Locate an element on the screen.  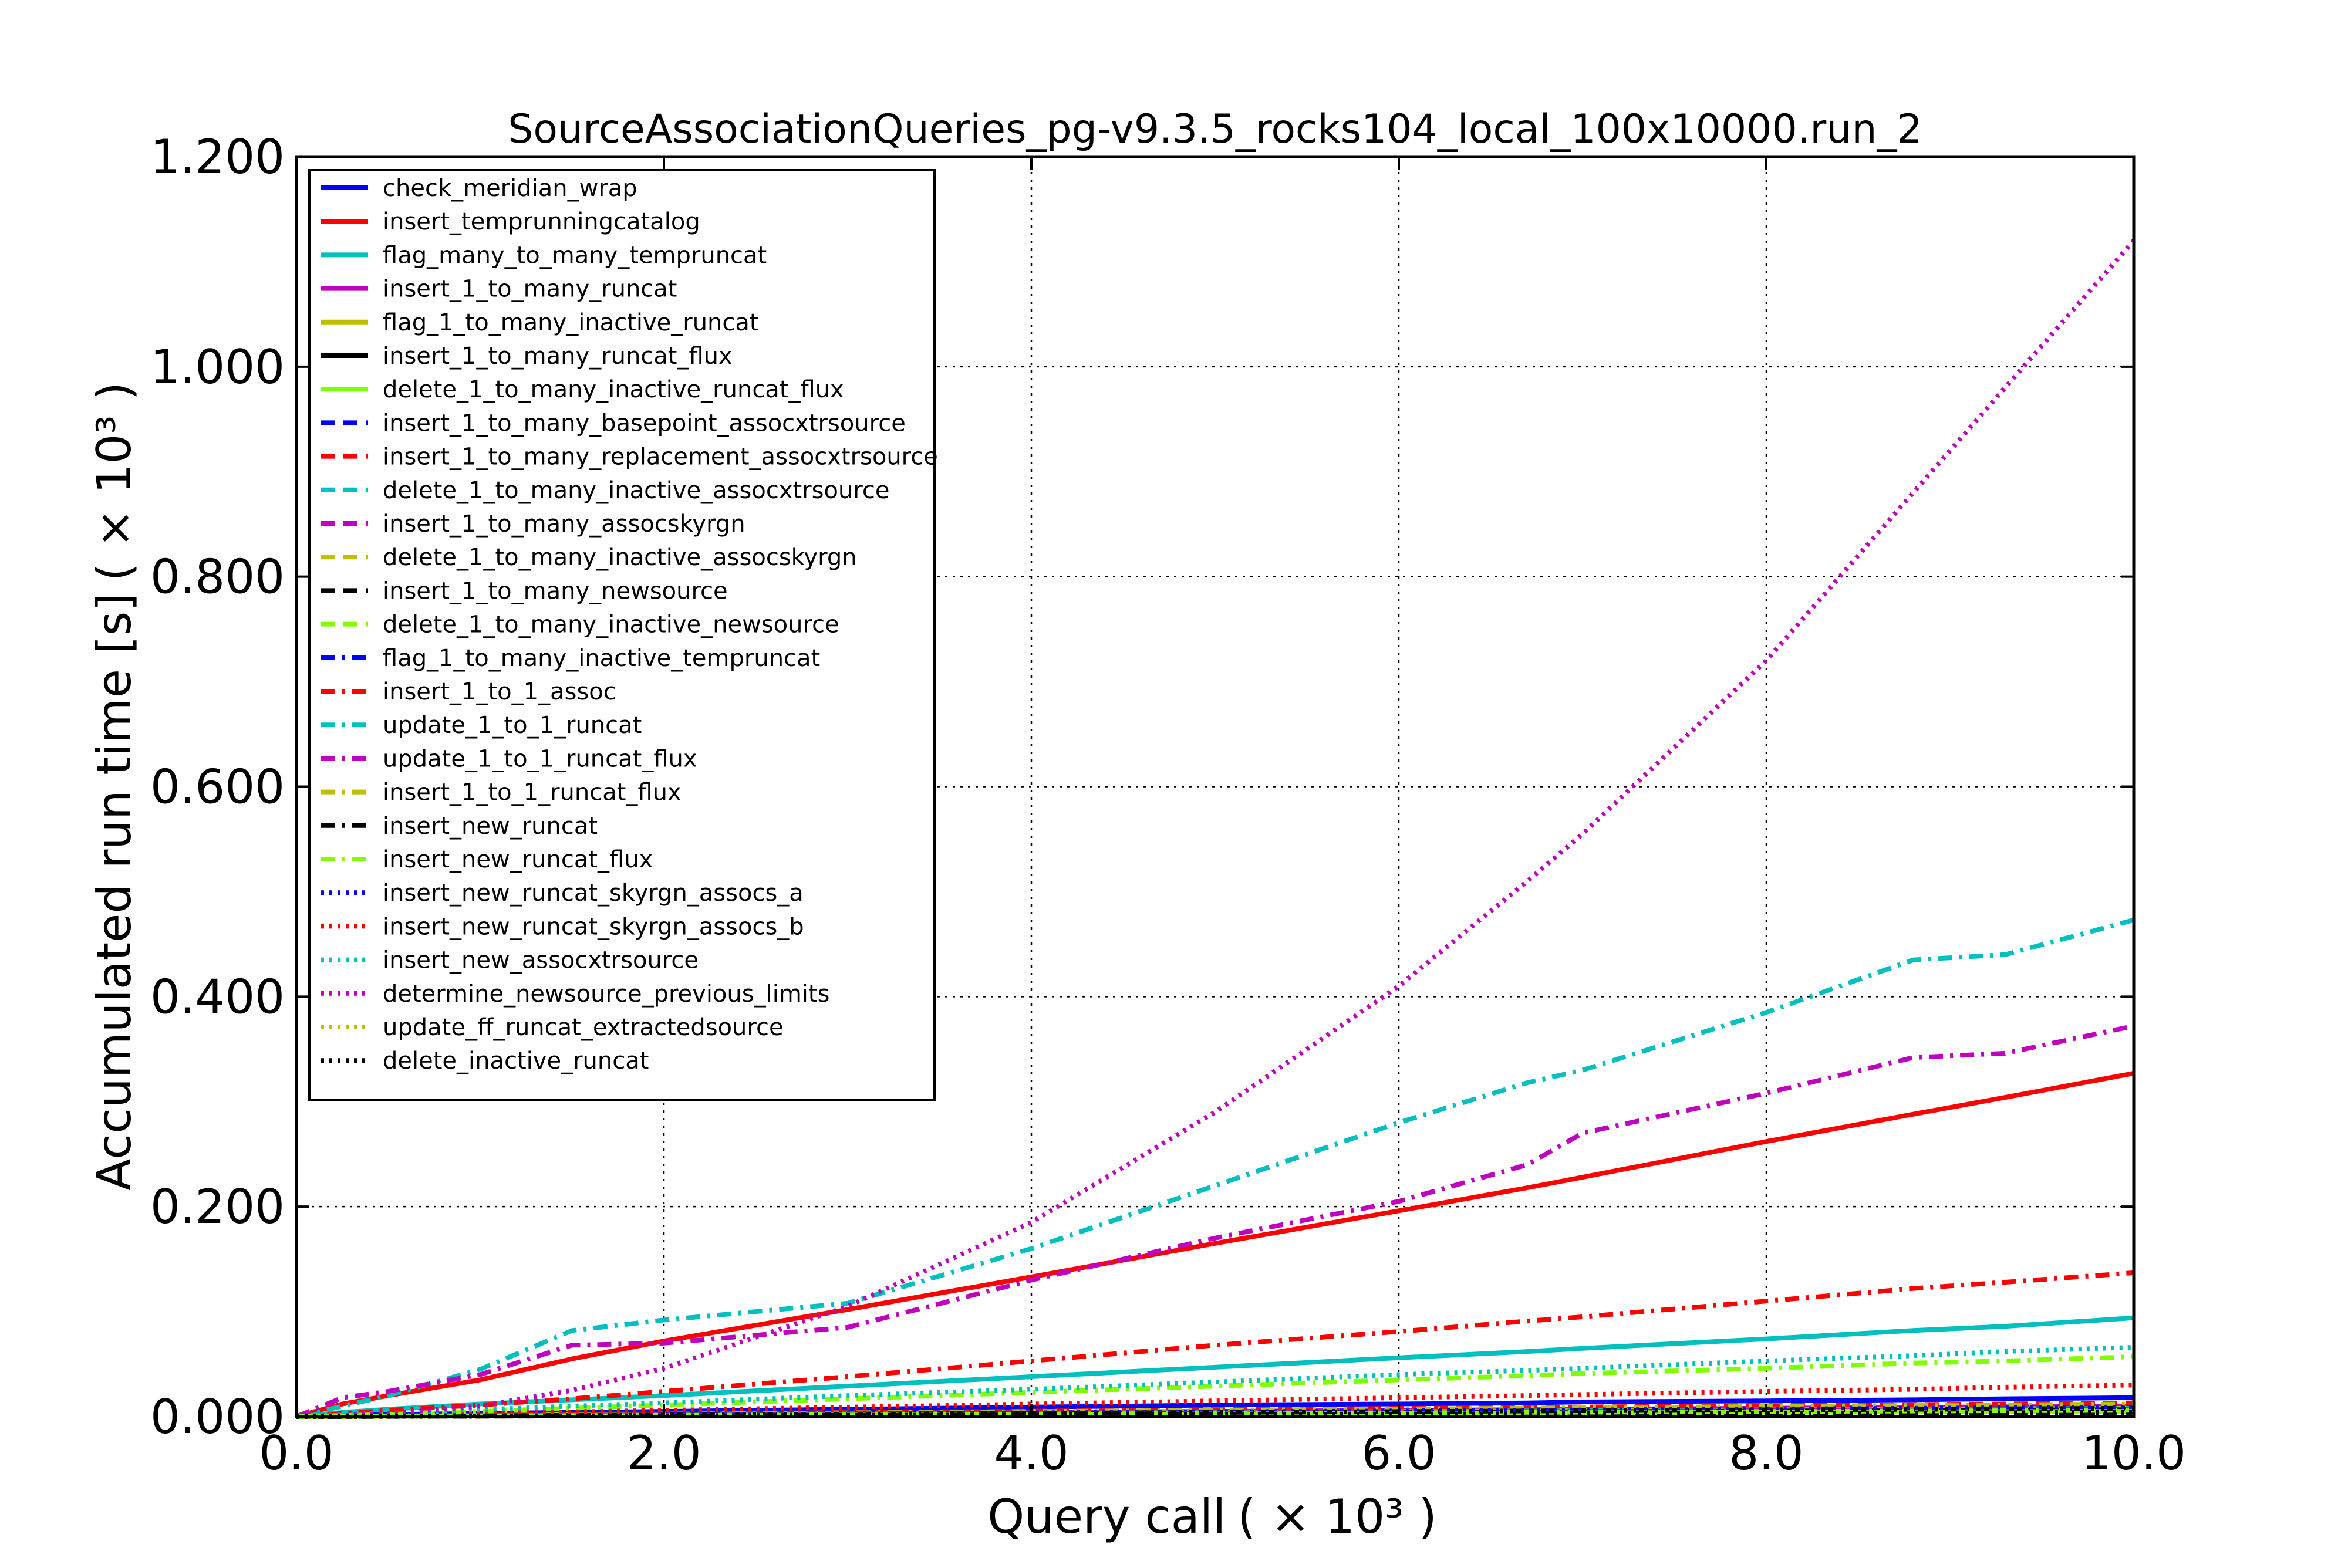
x-axis-label-text: Query call is located at coordinates (1106, 1516).